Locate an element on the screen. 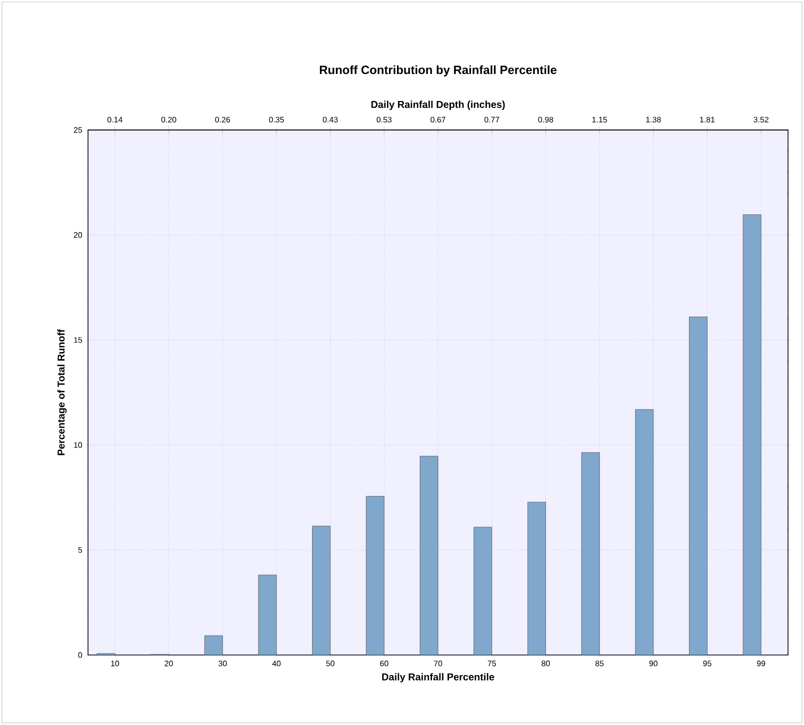 The width and height of the screenshot is (804, 725). chart-title: Runoff Contribution by Rainfall Percentile is located at coordinates (438, 70).